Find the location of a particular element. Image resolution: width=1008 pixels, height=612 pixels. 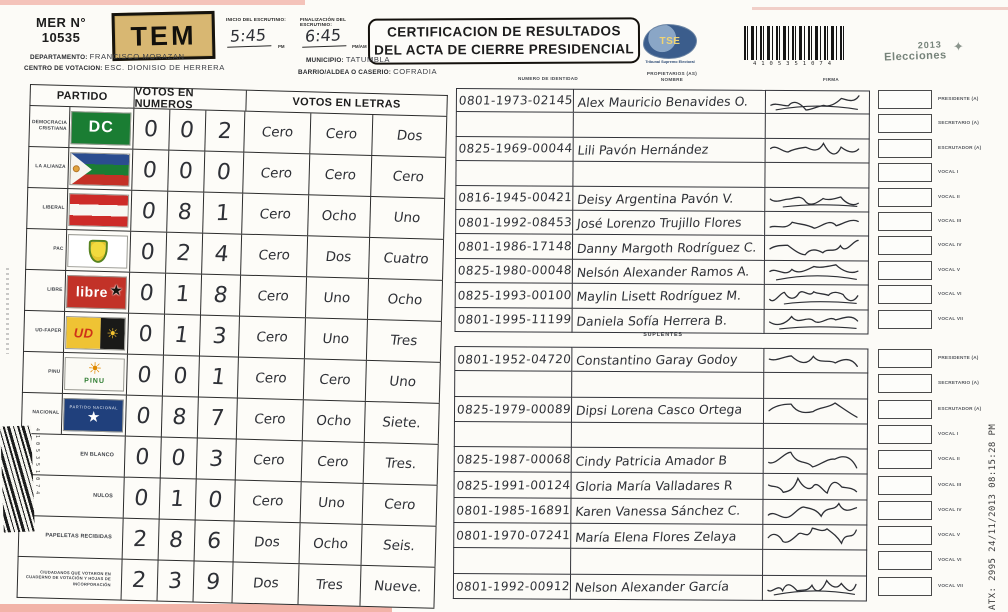

member-row: 0801-1995-11199 Daniela Sofía Herrera B. is located at coordinates (661, 321).